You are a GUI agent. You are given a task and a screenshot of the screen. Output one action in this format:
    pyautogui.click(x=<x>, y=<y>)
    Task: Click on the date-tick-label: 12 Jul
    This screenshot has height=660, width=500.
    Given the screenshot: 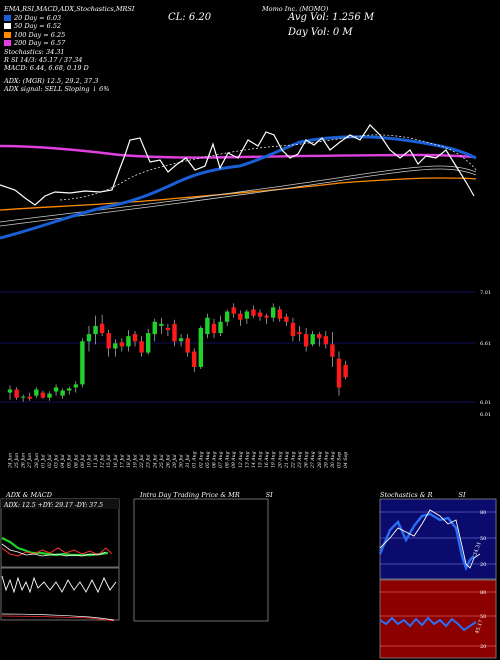 What is the action you would take?
    pyautogui.click(x=103, y=461)
    